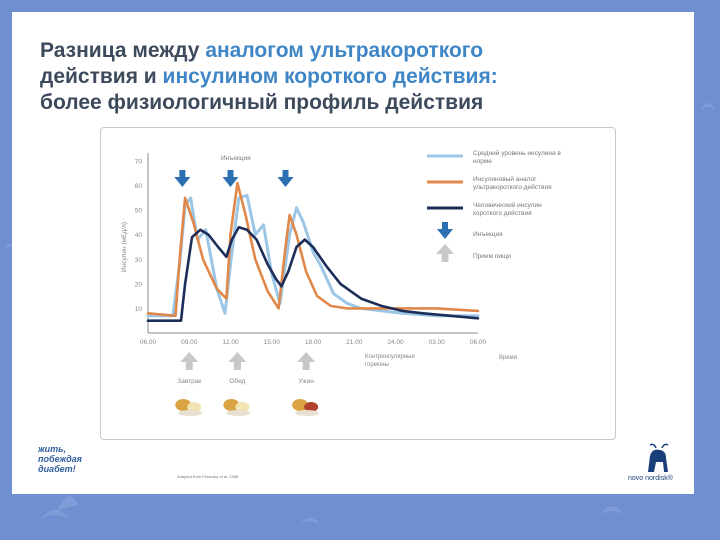 This screenshot has height=540, width=720. I want to click on apis-bull-icon, so click(658, 457).